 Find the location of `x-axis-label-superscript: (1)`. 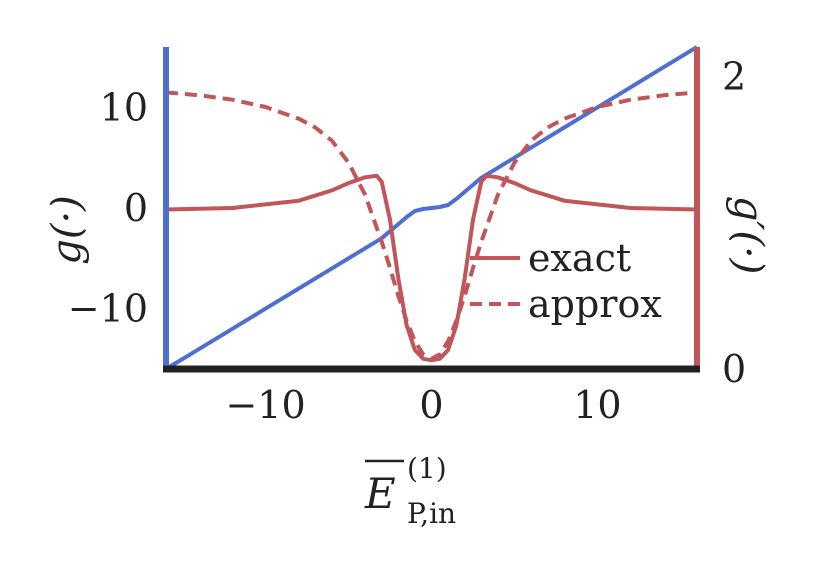

x-axis-label-superscript: (1) is located at coordinates (427, 468).